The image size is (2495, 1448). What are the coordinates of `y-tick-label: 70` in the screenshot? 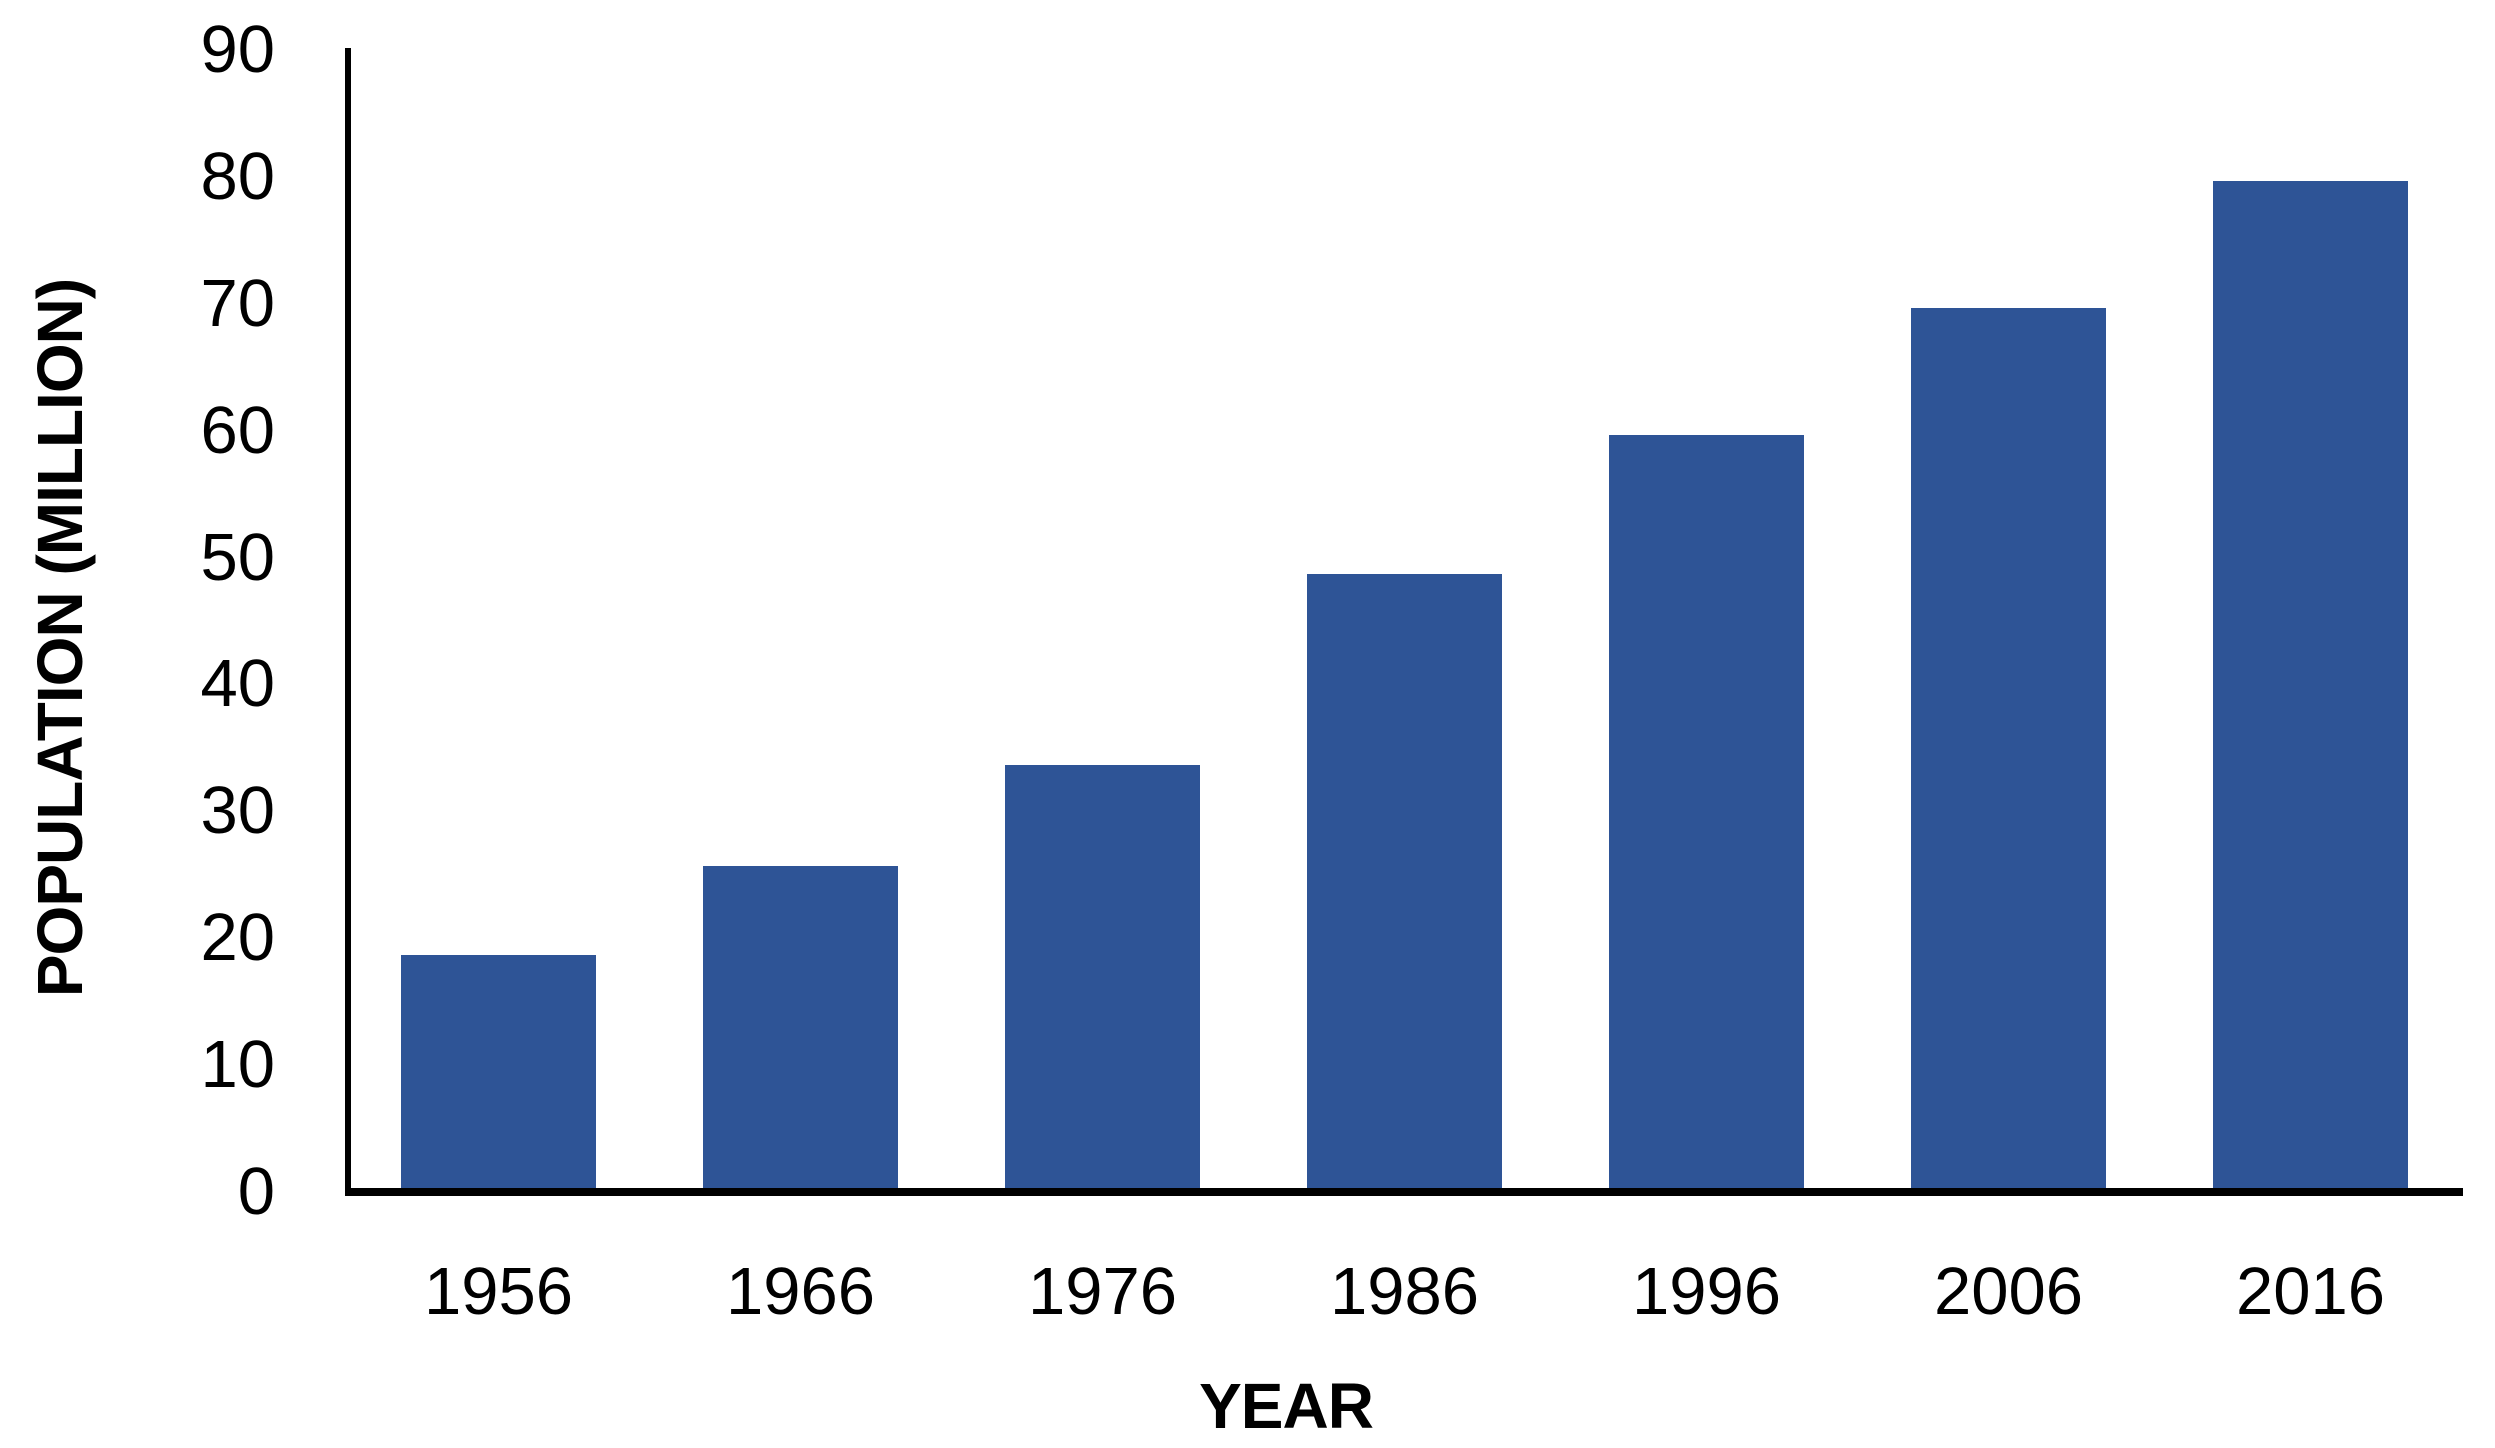 It's located at (237, 303).